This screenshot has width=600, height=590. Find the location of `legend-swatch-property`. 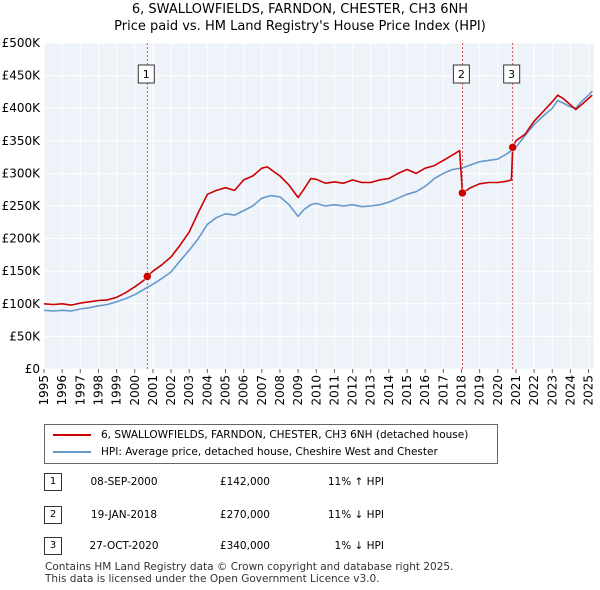

legend-swatch-property is located at coordinates (72, 435).